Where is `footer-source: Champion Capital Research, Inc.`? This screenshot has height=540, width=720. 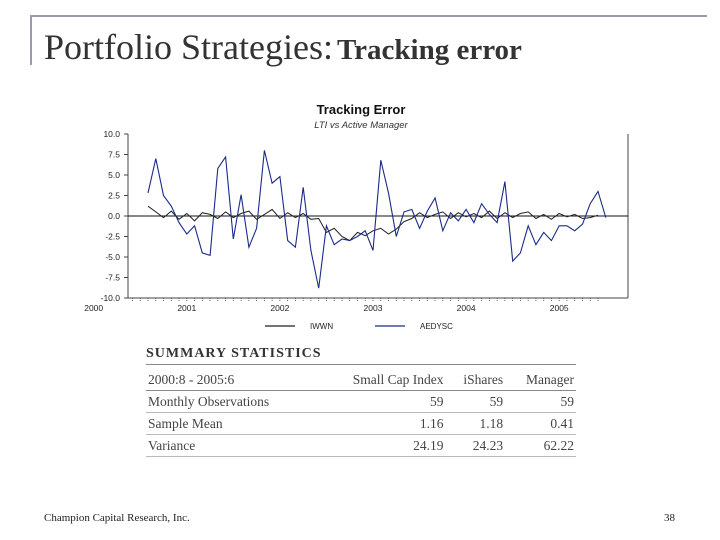 footer-source: Champion Capital Research, Inc. is located at coordinates (117, 518).